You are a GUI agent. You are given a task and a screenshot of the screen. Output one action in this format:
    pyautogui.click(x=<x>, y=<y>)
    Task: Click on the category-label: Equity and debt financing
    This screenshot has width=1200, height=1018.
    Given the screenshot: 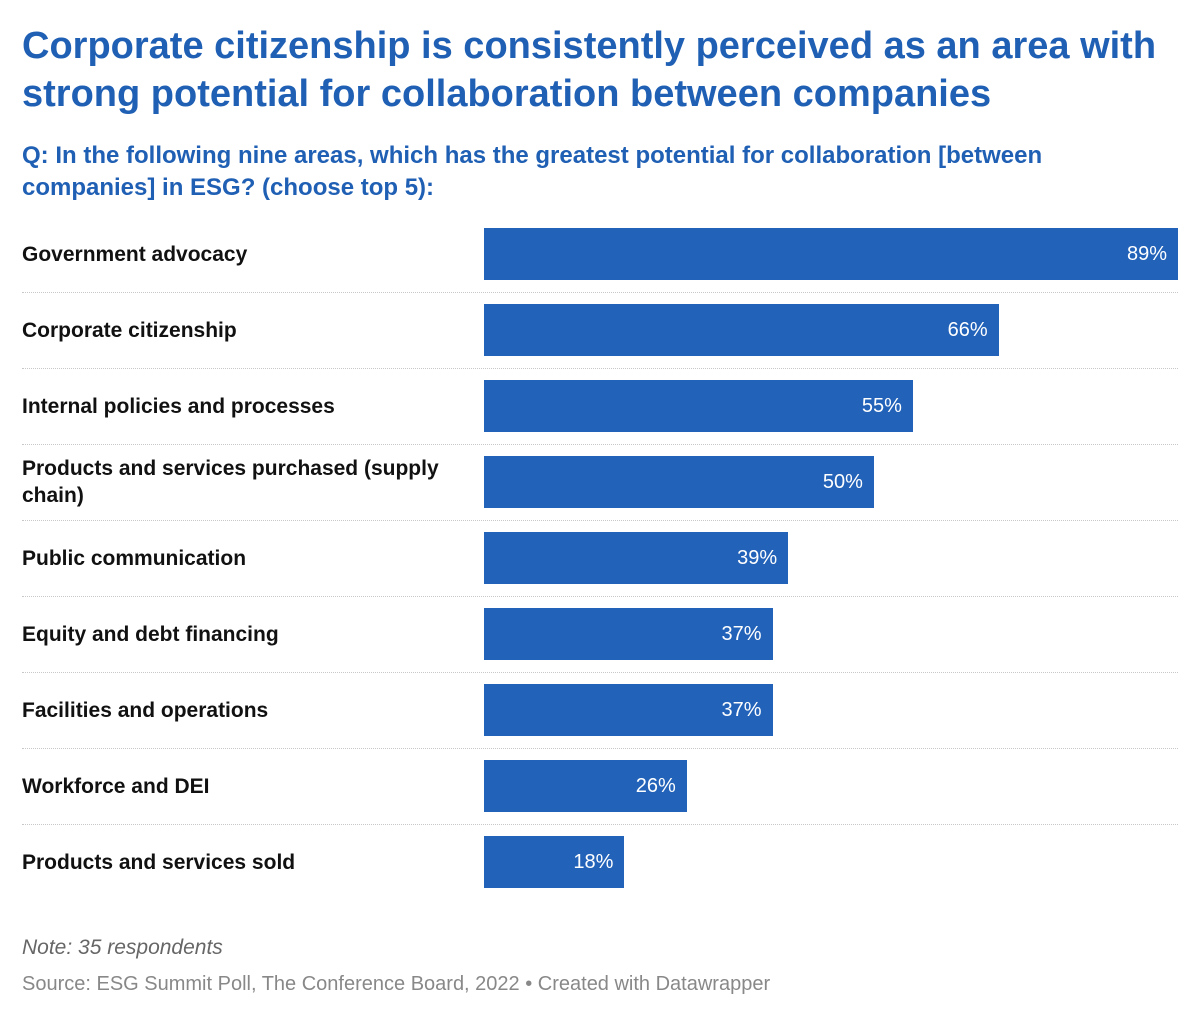 What is the action you would take?
    pyautogui.click(x=150, y=634)
    